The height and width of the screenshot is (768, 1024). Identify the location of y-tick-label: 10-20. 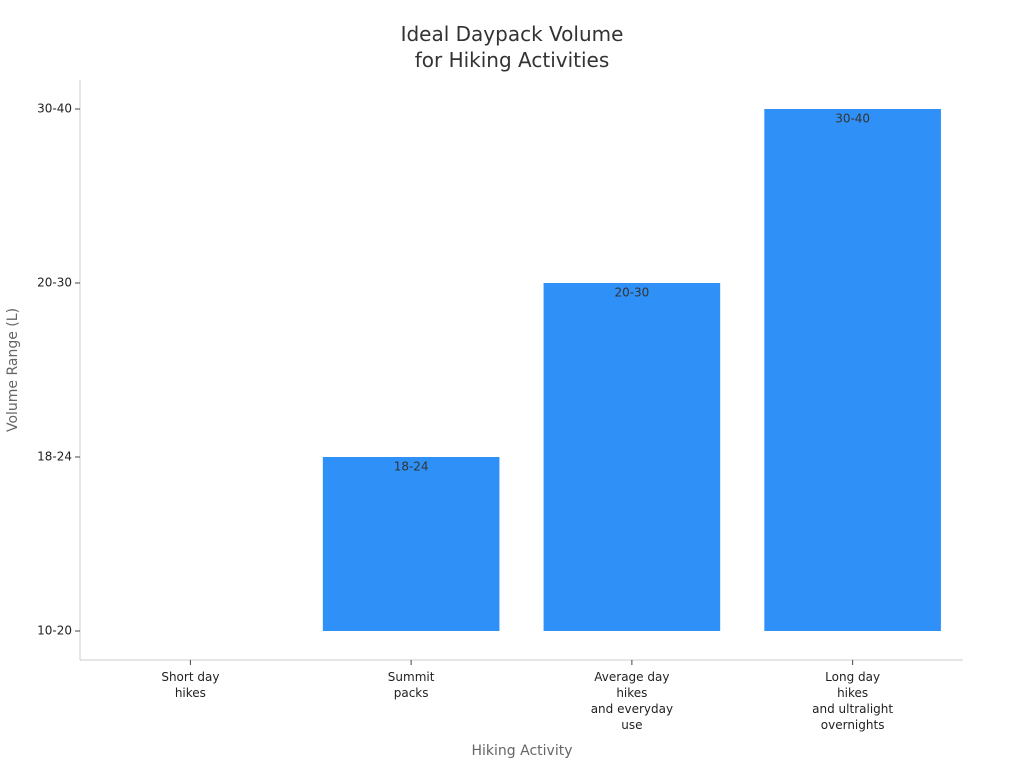
(54, 631).